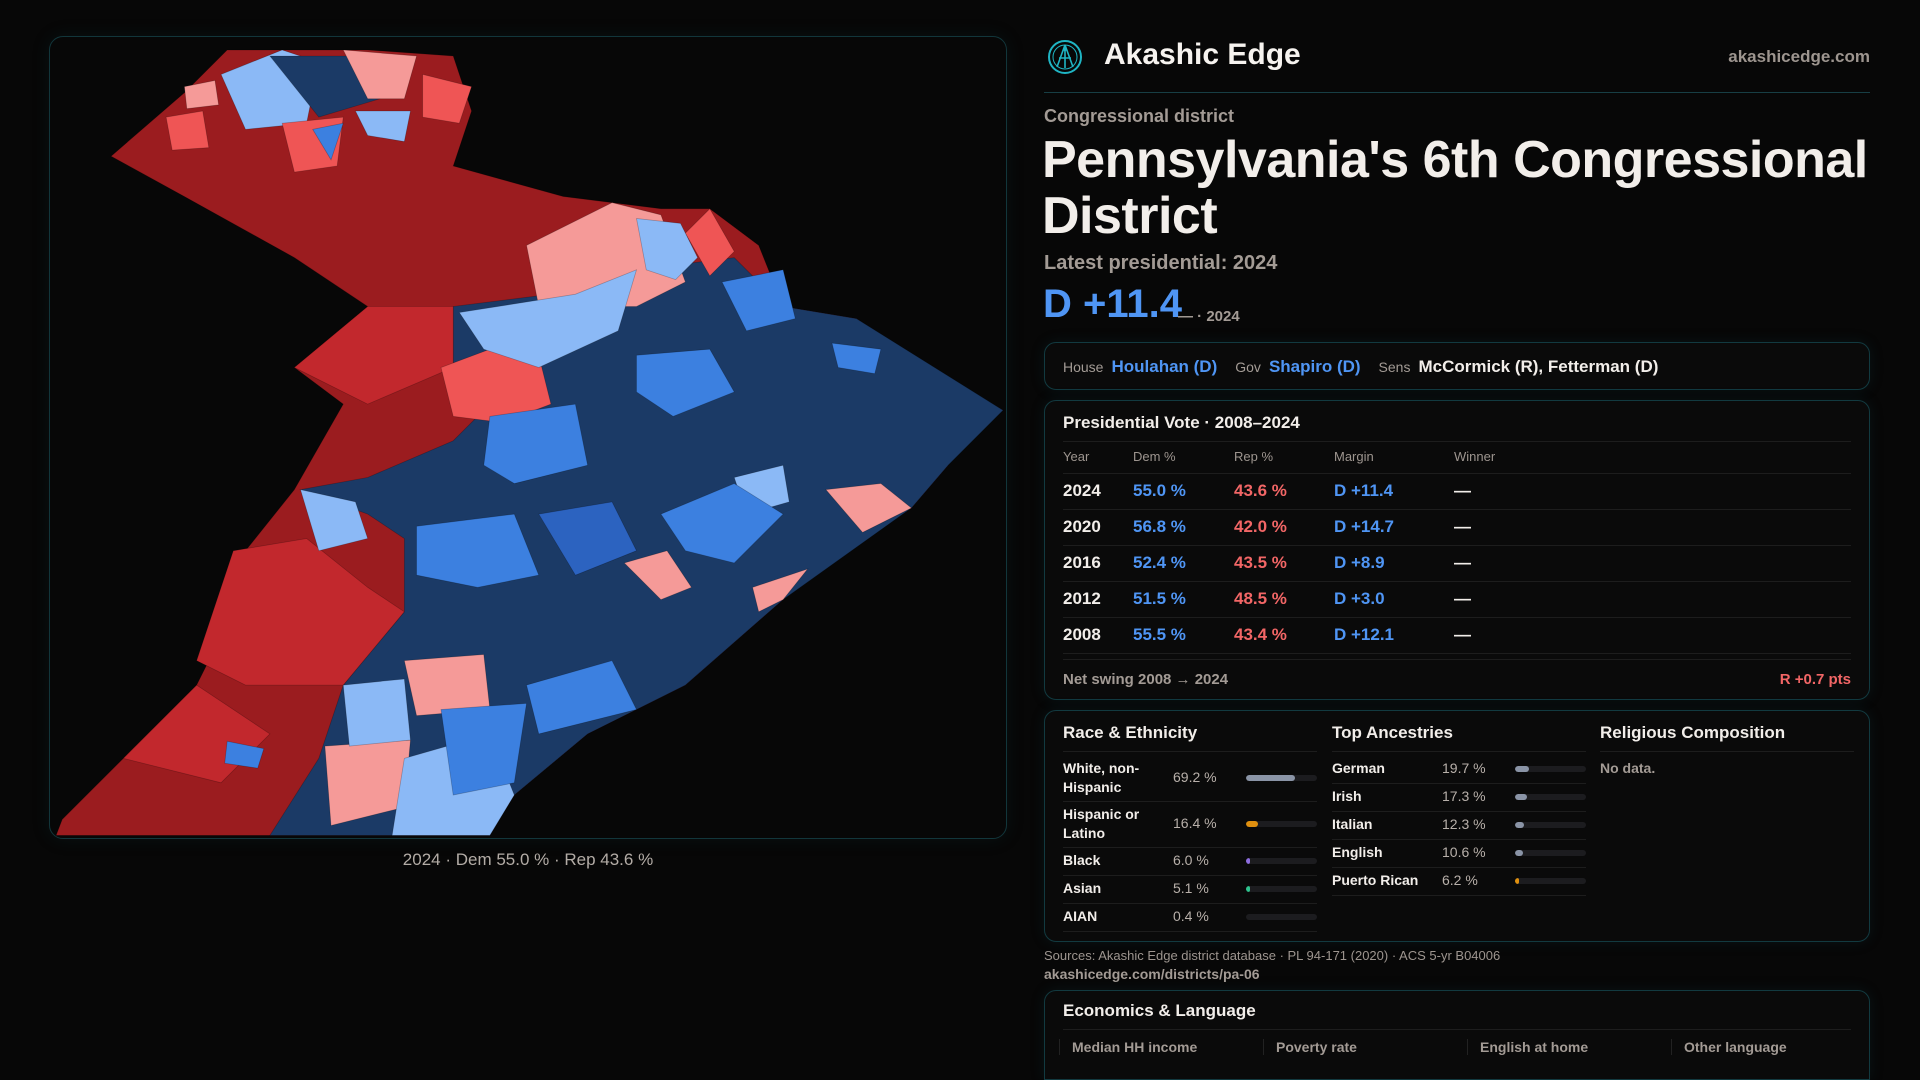 The image size is (1920, 1080). What do you see at coordinates (1457, 92) in the screenshot?
I see `header-divider` at bounding box center [1457, 92].